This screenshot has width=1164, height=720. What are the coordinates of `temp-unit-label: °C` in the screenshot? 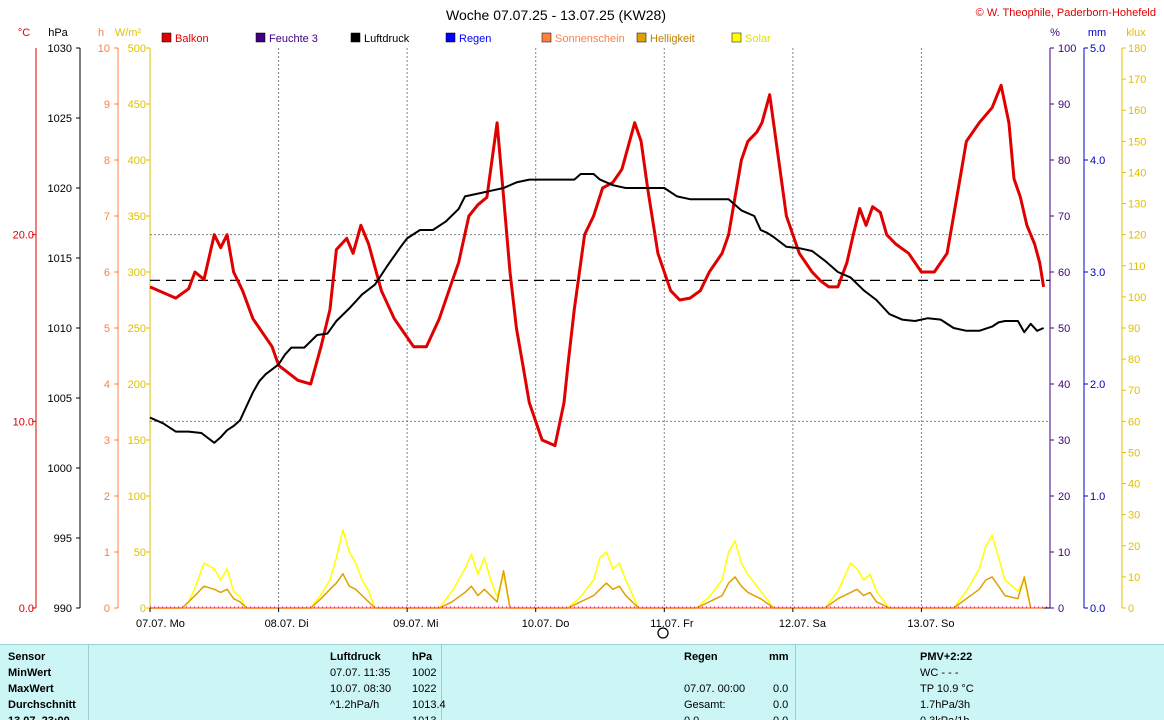 It's located at (24, 33).